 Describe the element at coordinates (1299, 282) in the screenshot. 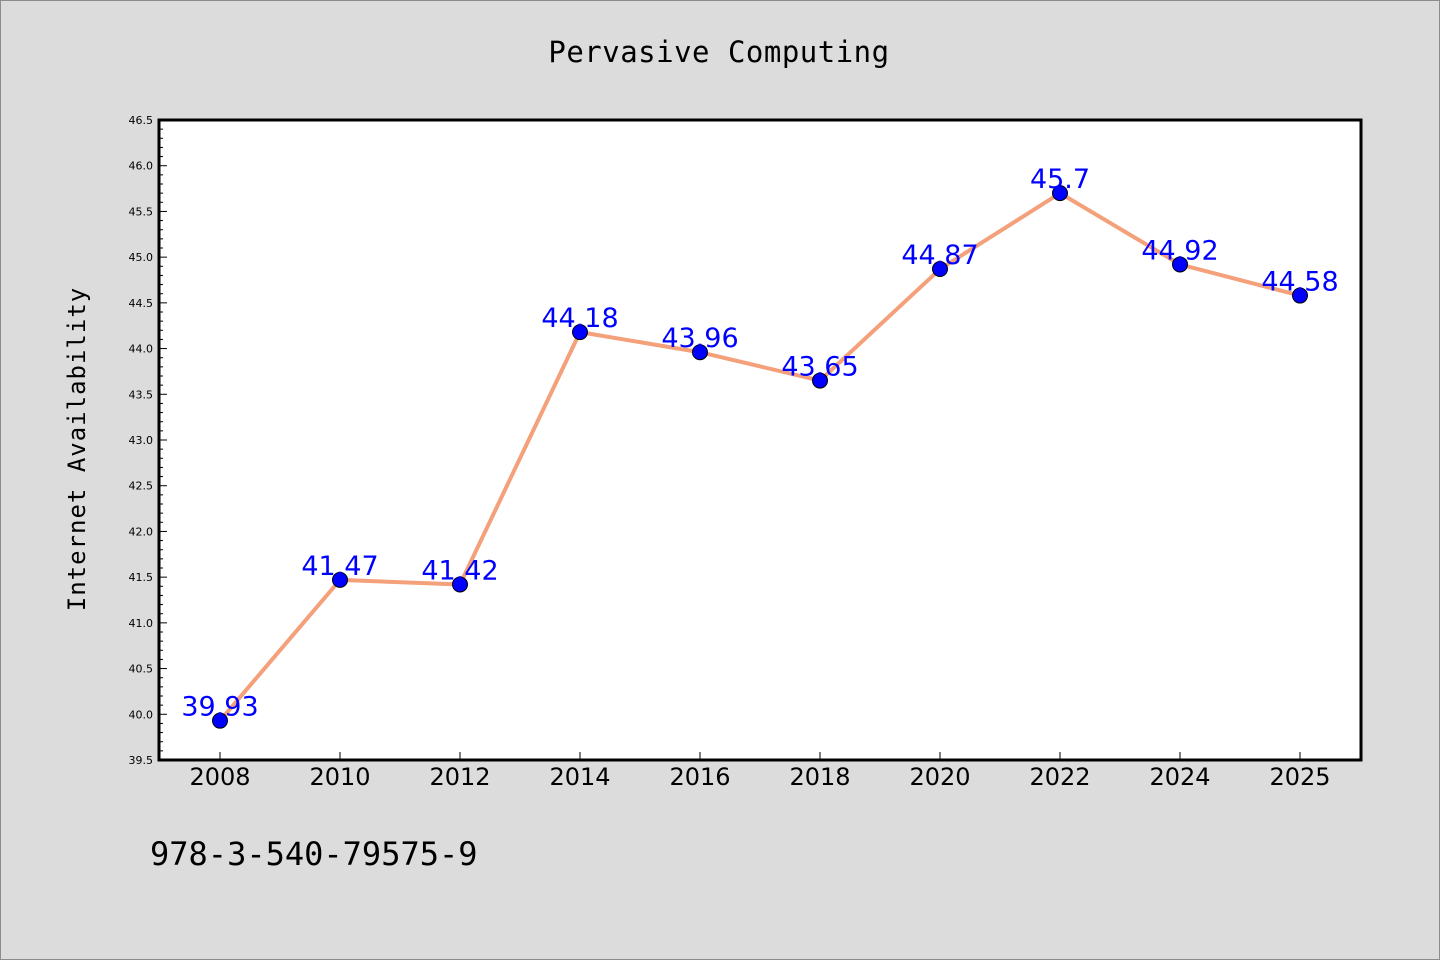

I see `data-label: 44.58` at that location.